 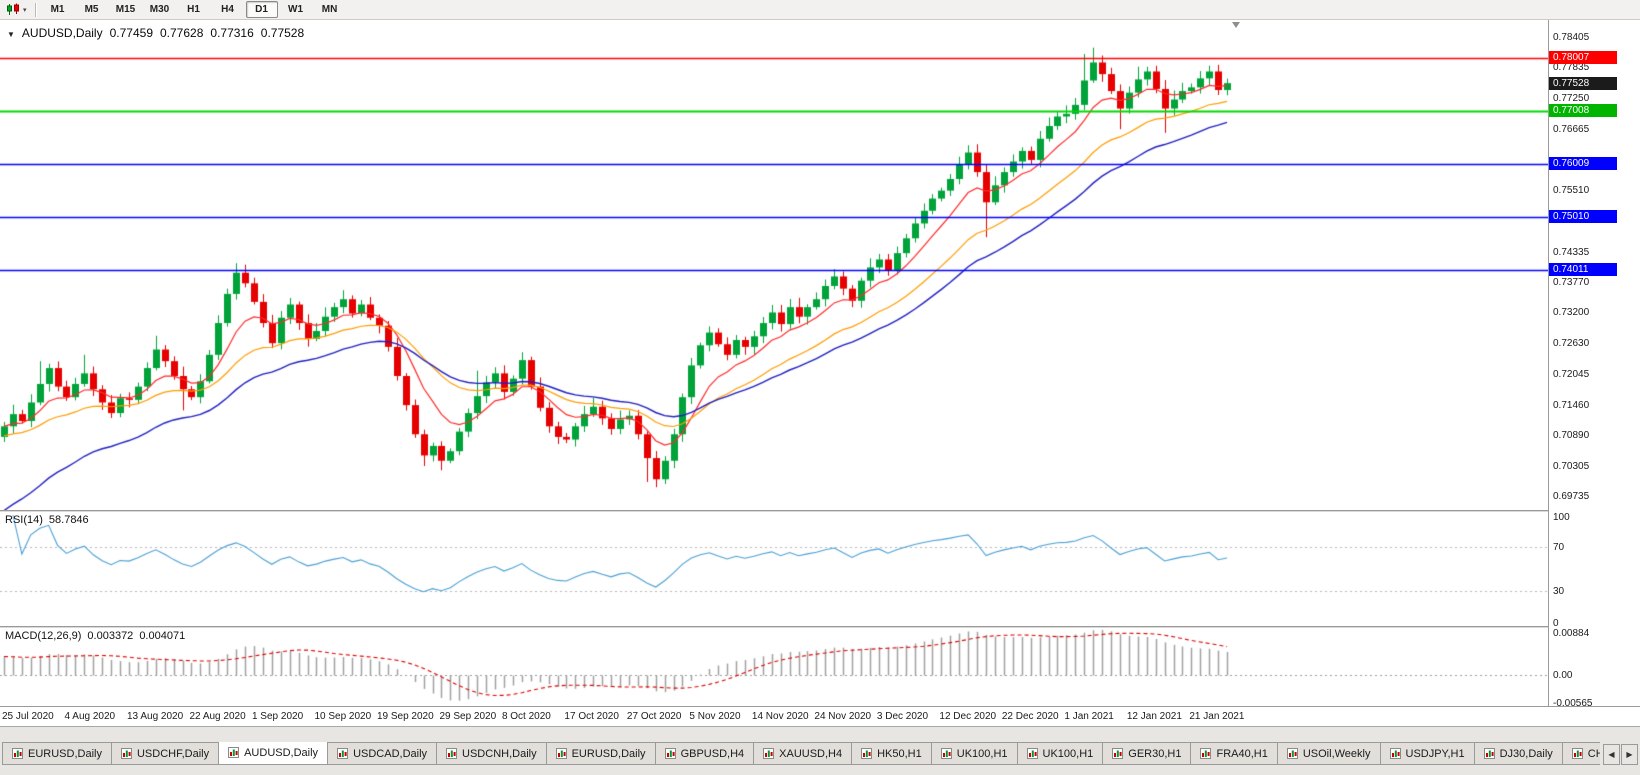 What do you see at coordinates (591, 716) in the screenshot?
I see `date-label: 17 Oct 2020` at bounding box center [591, 716].